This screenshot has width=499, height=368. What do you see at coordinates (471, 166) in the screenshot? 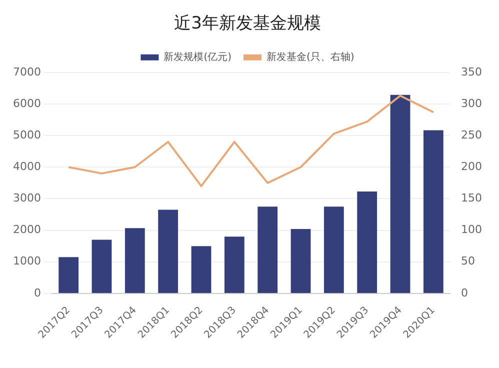
I see `y2-tick-label: 200` at bounding box center [471, 166].